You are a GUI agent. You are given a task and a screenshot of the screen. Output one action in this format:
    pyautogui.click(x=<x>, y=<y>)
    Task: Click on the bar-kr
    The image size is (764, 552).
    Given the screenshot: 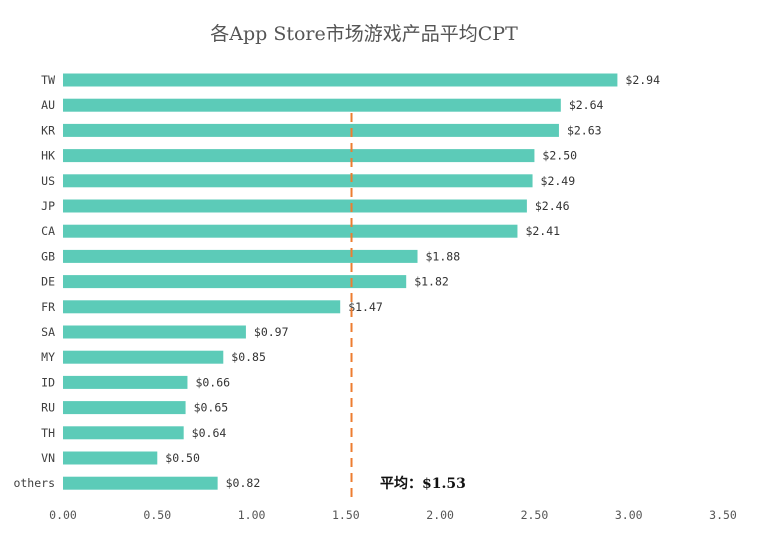 What is the action you would take?
    pyautogui.click(x=311, y=130)
    